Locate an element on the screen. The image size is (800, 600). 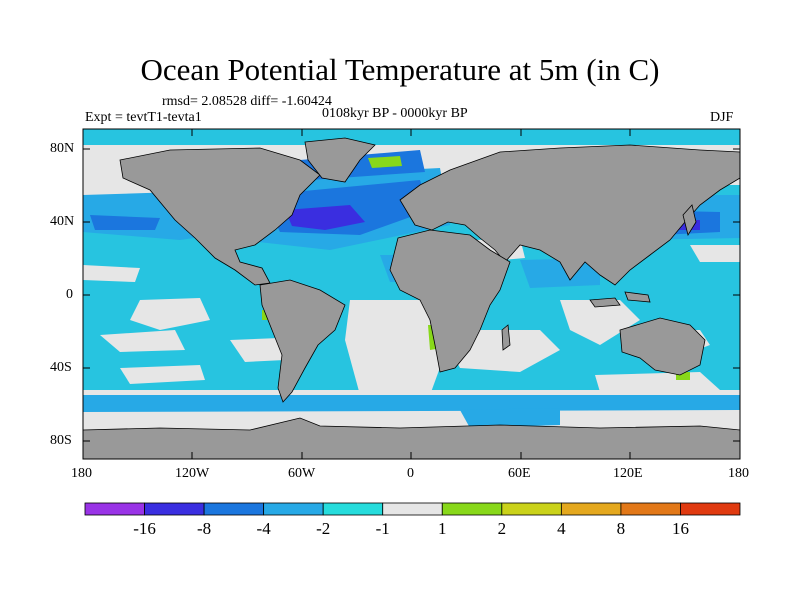
colorbar-label: -16 is located at coordinates (144, 528).